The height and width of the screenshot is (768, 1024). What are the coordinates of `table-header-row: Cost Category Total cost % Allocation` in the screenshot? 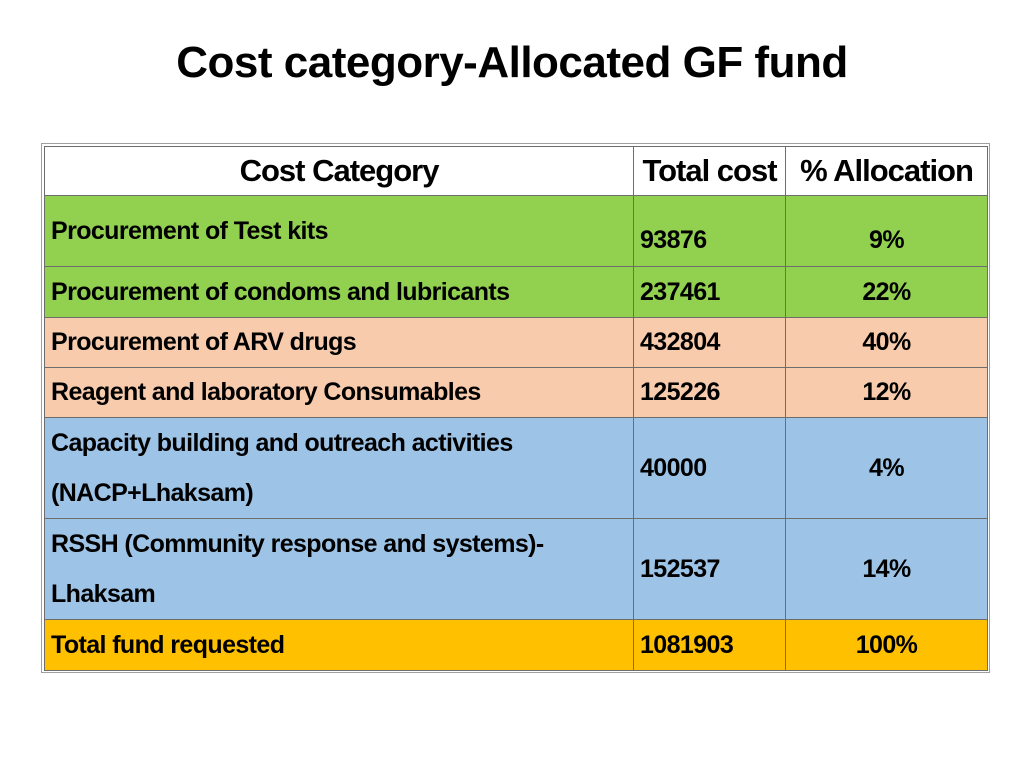 It's located at (516, 171).